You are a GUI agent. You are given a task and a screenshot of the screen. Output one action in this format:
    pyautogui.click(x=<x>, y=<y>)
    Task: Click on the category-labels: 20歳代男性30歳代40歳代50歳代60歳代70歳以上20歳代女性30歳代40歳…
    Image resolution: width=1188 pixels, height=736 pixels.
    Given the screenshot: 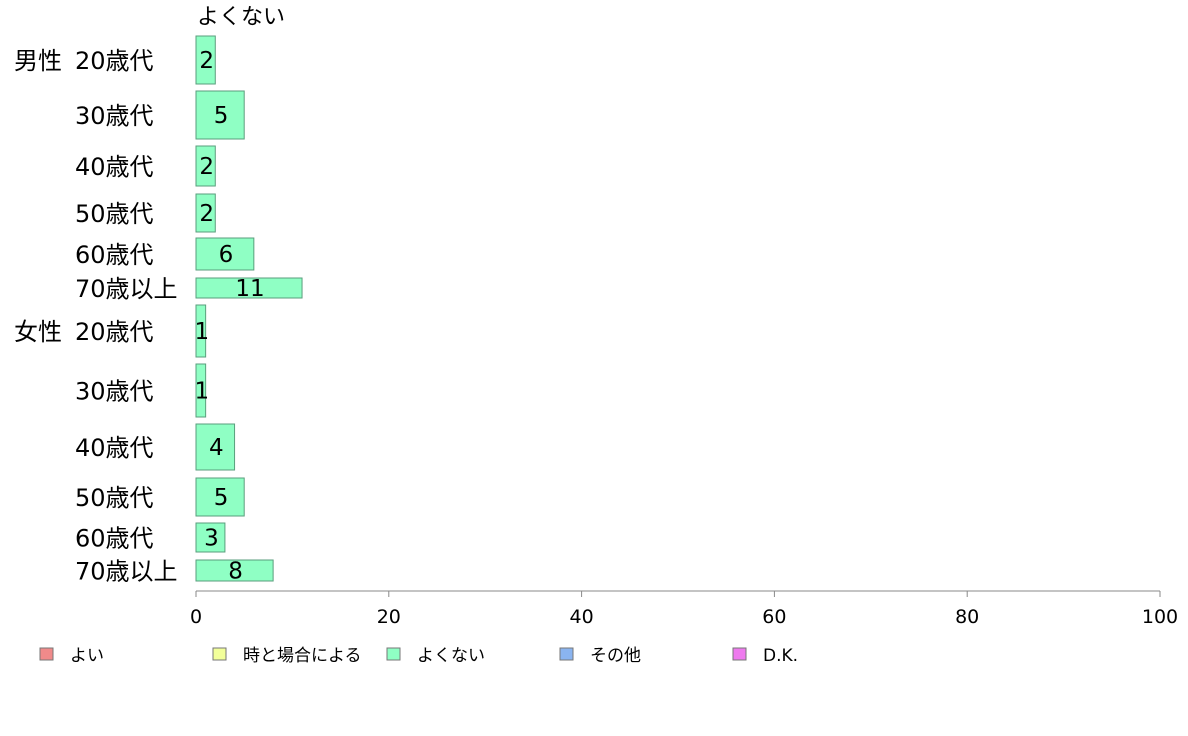 What is the action you would take?
    pyautogui.click(x=96, y=316)
    